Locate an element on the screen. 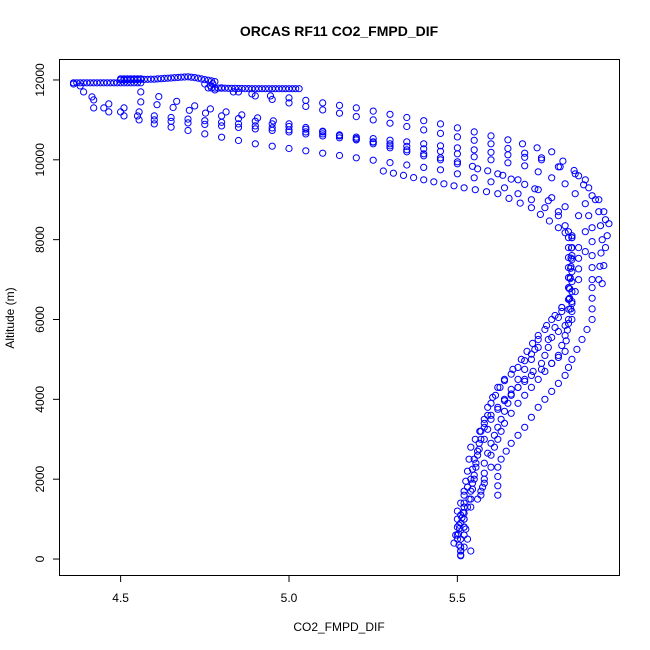  y-axis: 0 2000 4000 6000 8000 10000 12000 is located at coordinates (46, 312).